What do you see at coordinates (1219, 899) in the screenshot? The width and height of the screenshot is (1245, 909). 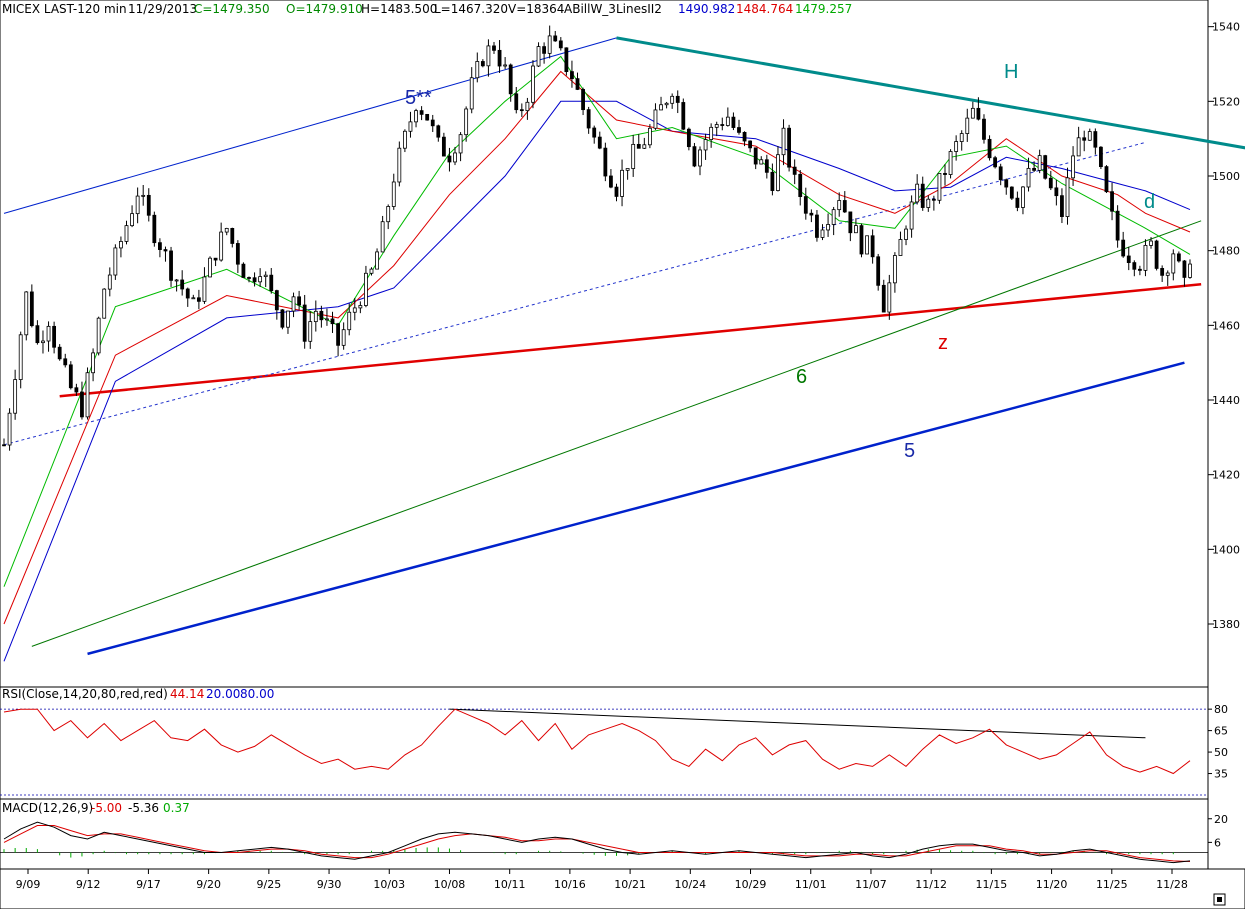 I see `panel-controls` at bounding box center [1219, 899].